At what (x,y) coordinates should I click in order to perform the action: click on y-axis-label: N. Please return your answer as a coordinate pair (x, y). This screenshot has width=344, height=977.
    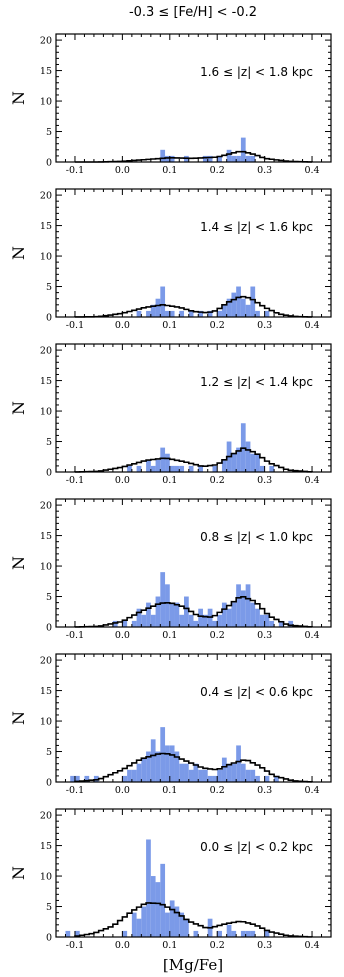
    Looking at the image, I should click on (18, 873).